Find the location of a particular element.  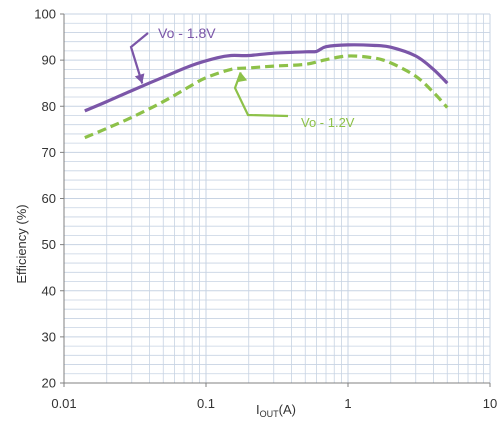

annotations: Vo - 1.8V Vo - 1.2V is located at coordinates (242, 77).